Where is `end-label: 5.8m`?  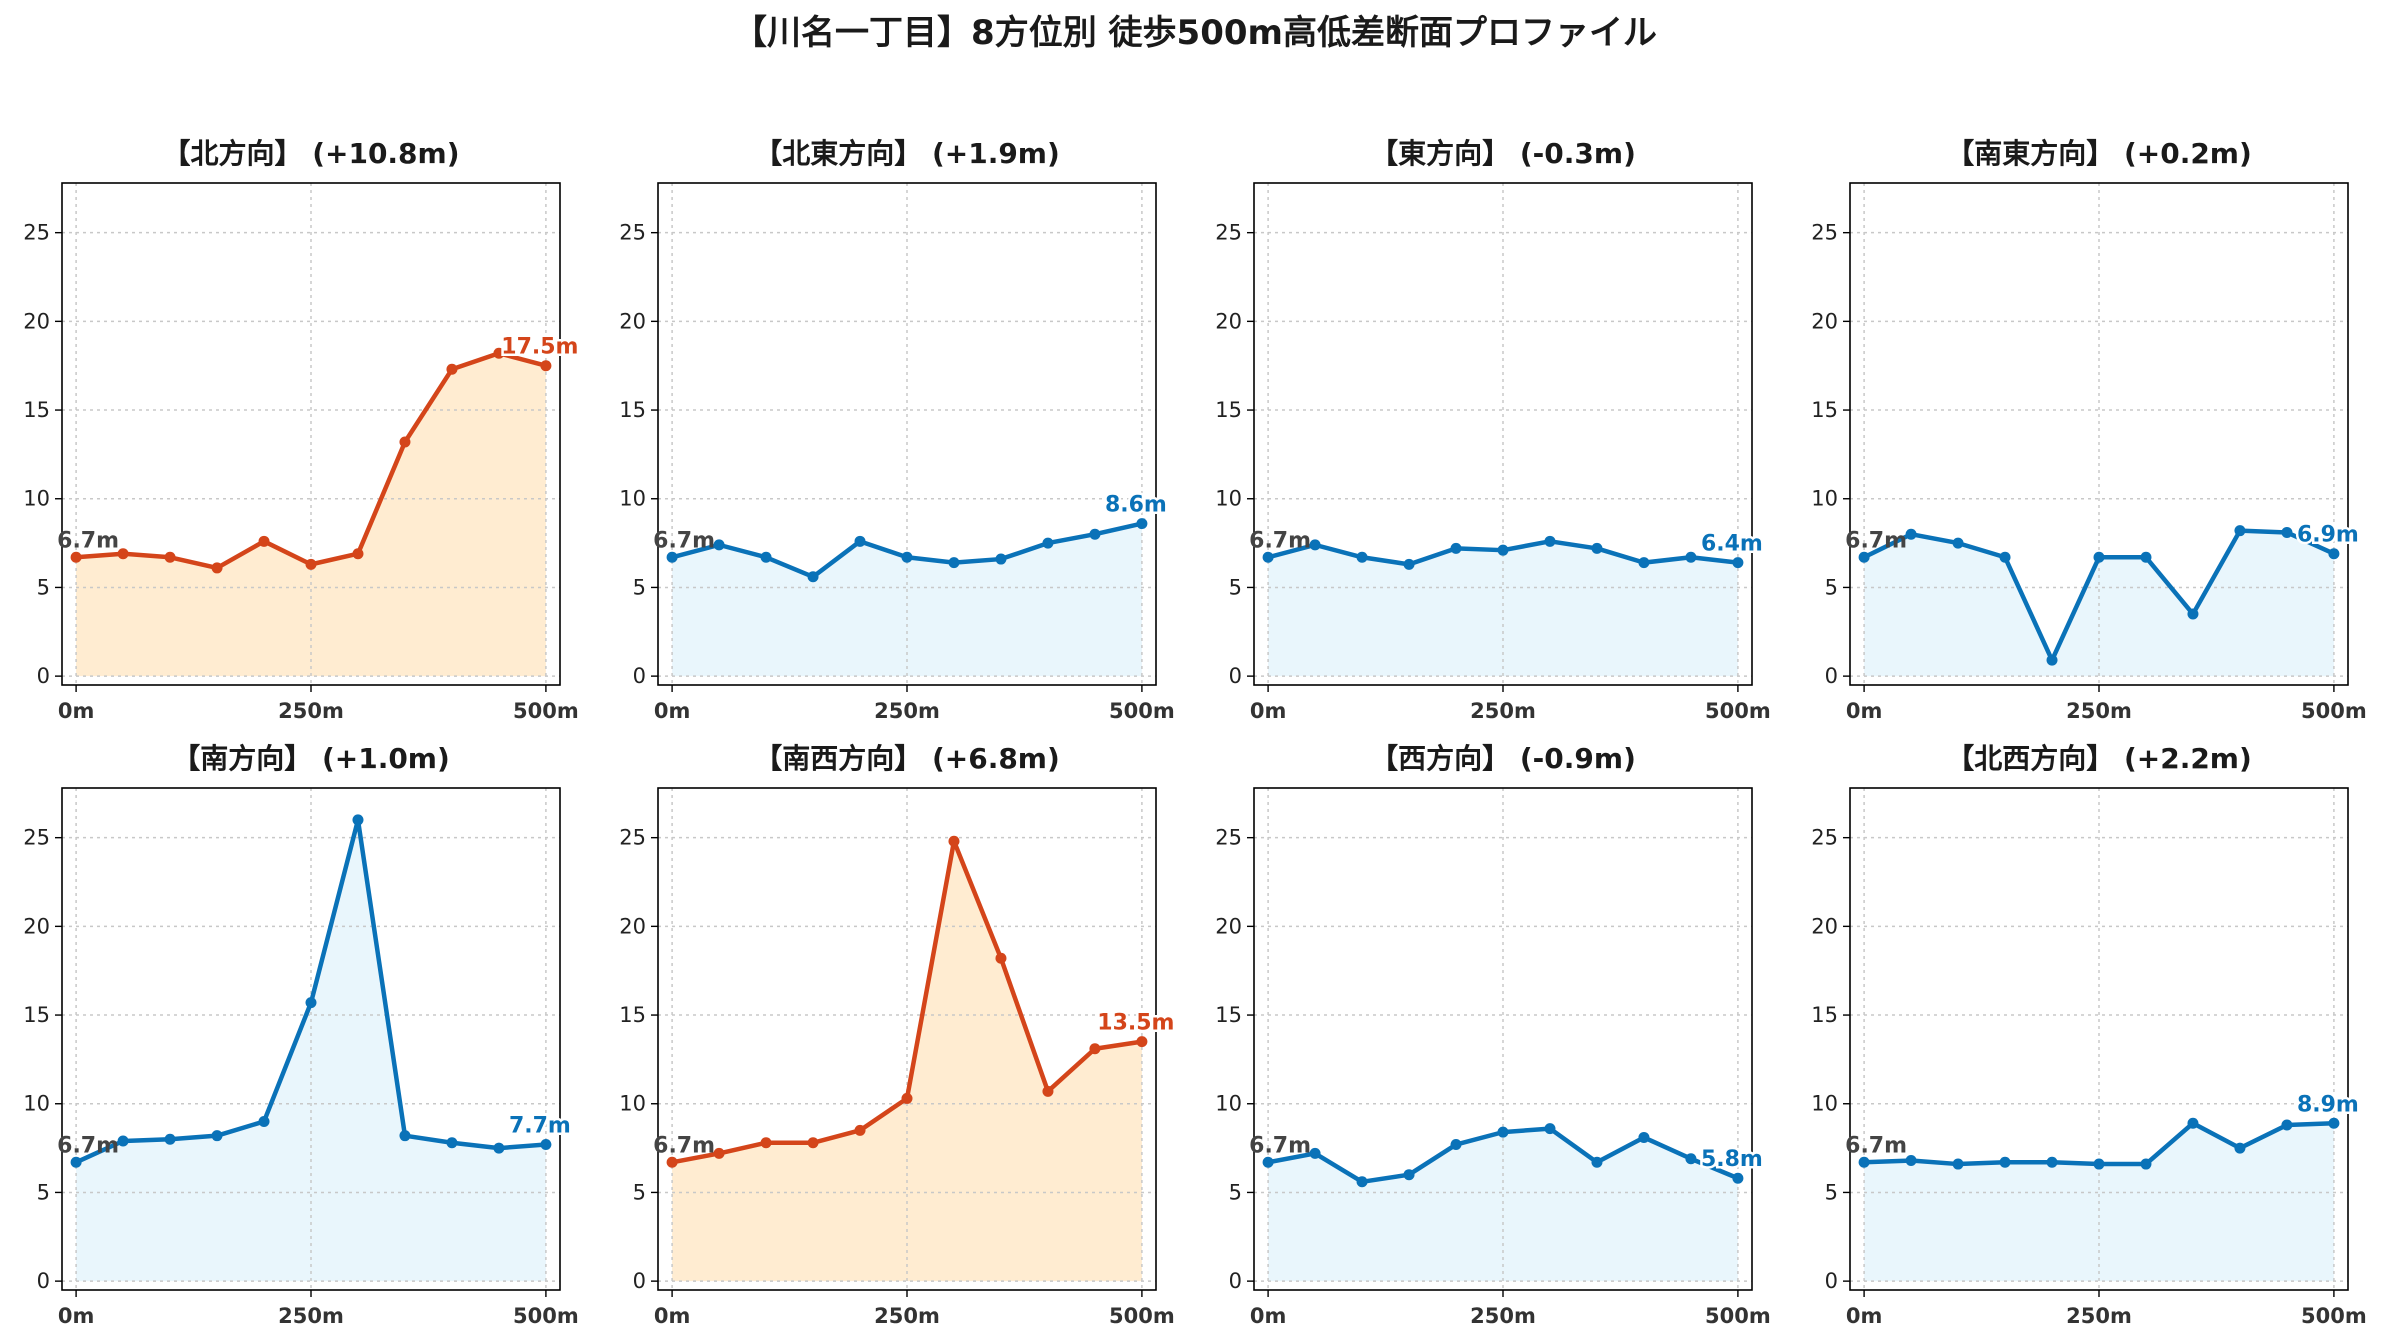 end-label: 5.8m is located at coordinates (1732, 1159).